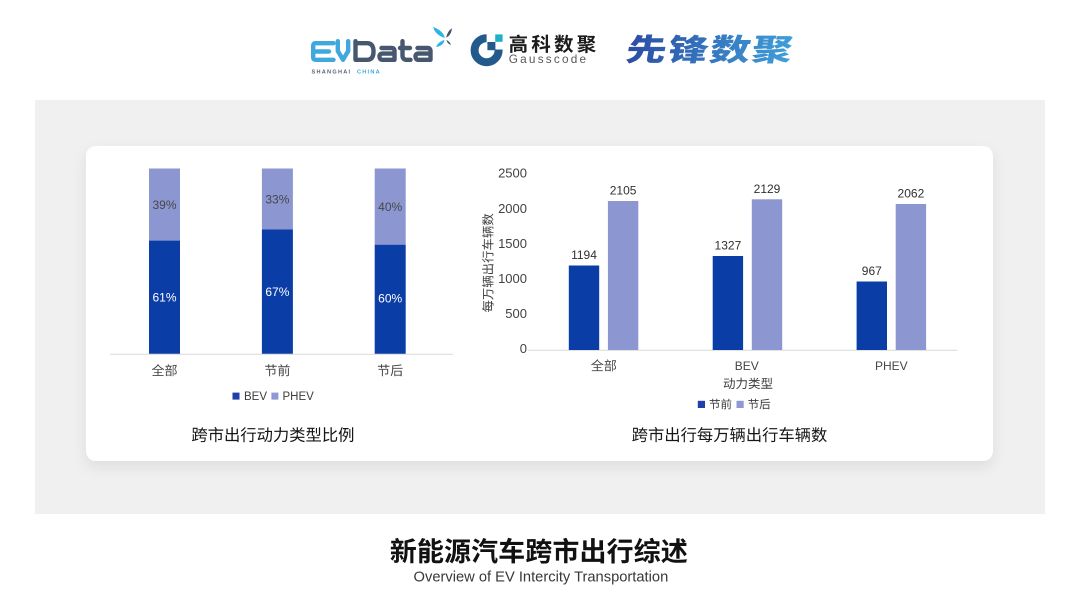  I want to click on svg-text: 2129, so click(767, 189).